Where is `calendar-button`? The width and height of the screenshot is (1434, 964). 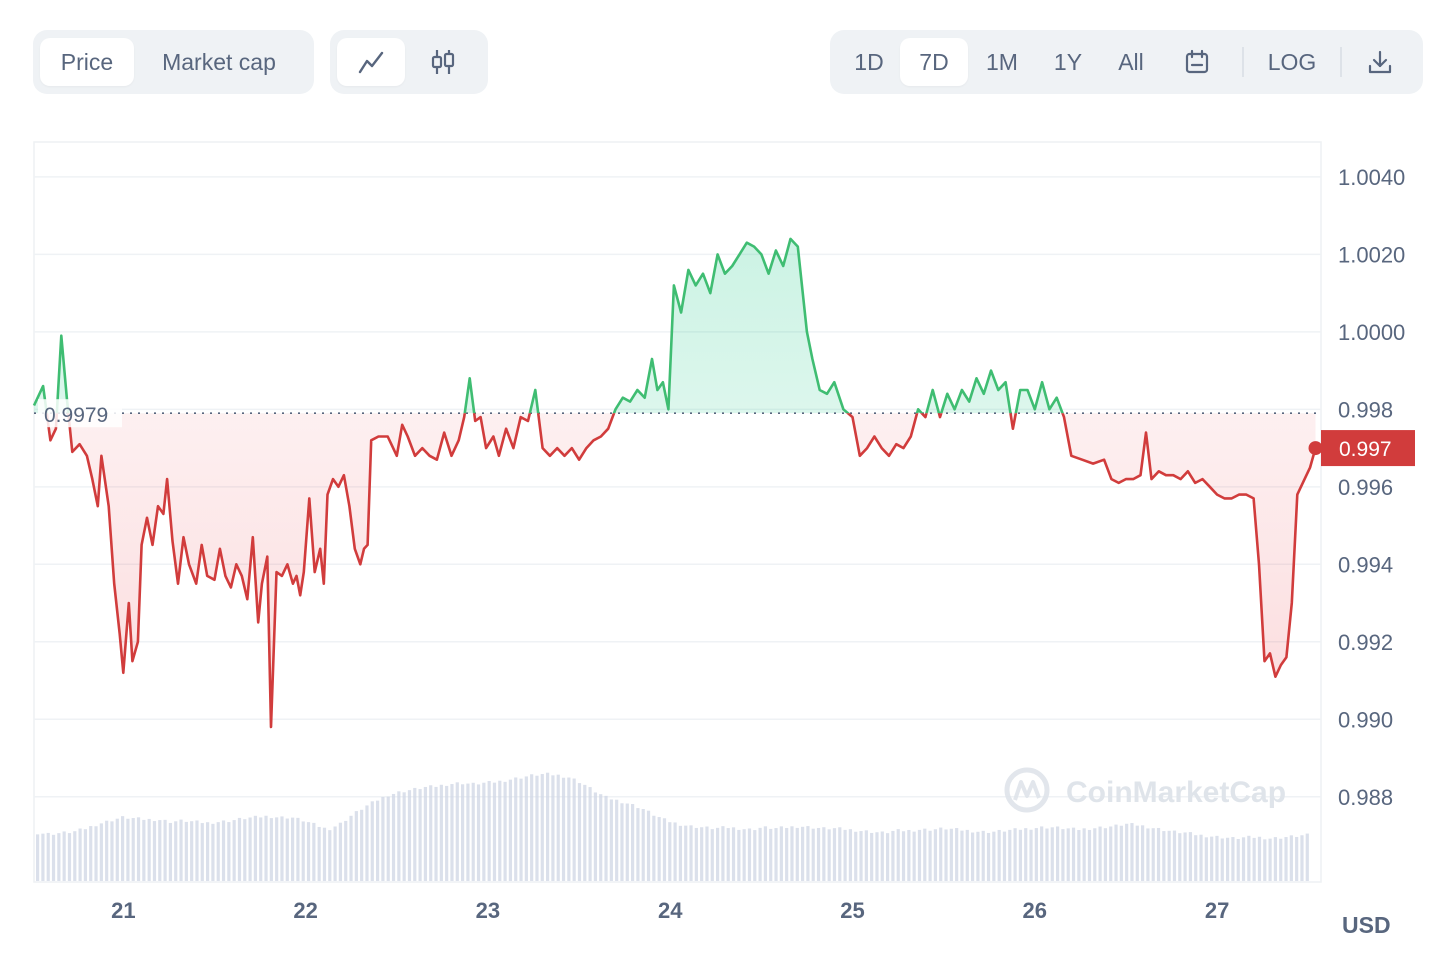 calendar-button is located at coordinates (1197, 62).